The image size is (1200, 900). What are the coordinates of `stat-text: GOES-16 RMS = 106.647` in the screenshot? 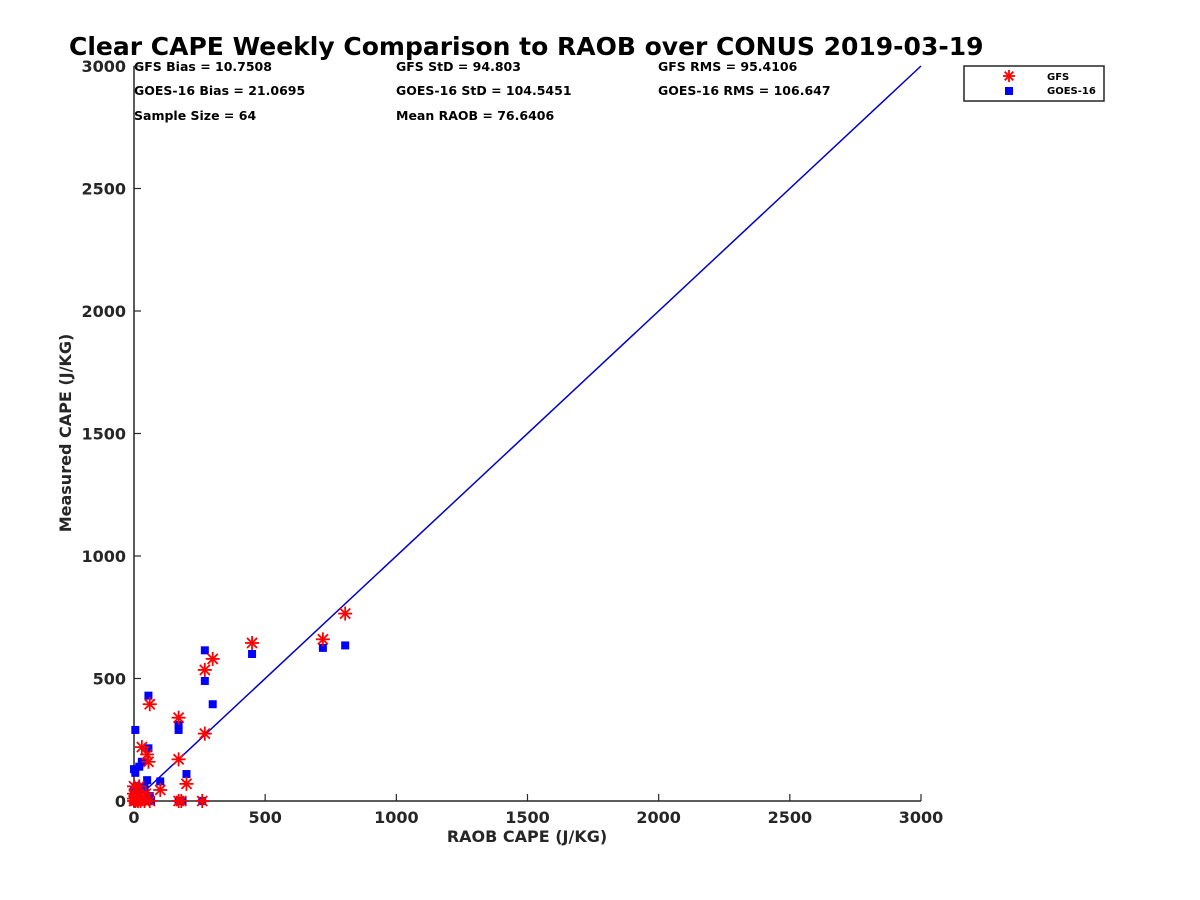 It's located at (744, 90).